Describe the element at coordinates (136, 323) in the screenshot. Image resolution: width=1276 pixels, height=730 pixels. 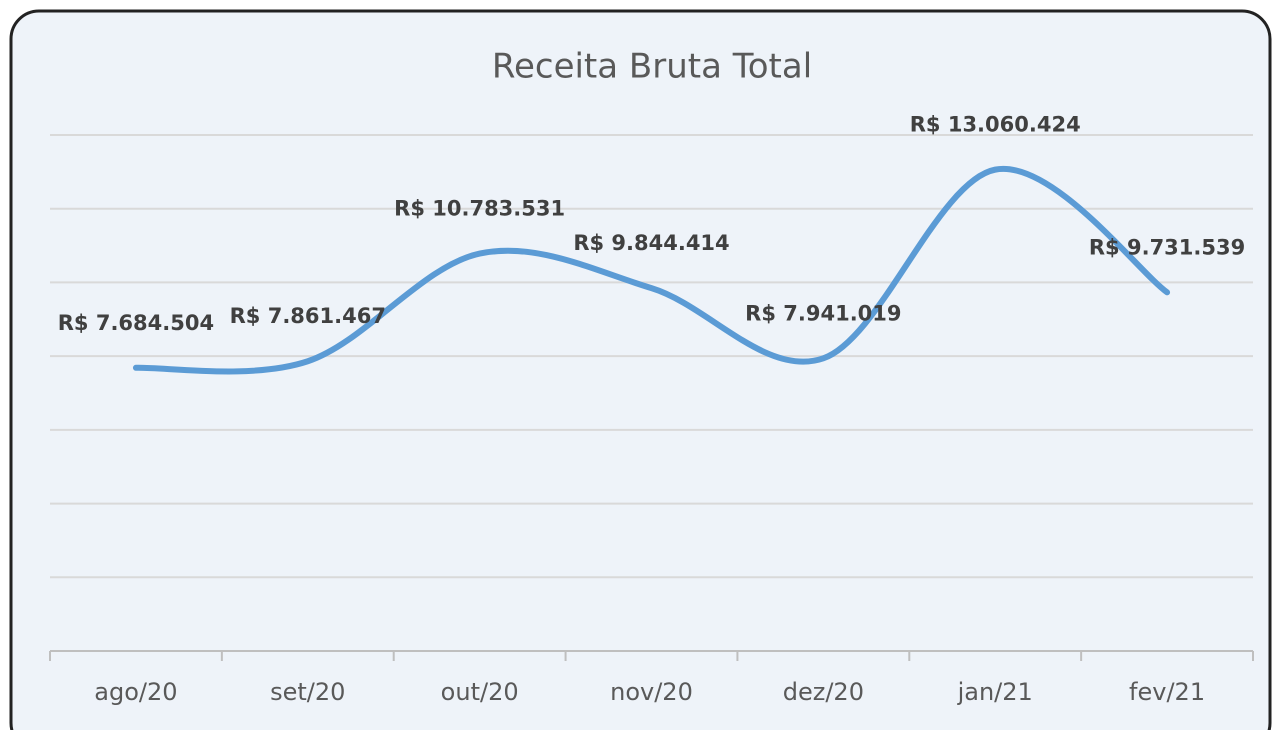
I see `data-label: R$ 7.684.504` at that location.